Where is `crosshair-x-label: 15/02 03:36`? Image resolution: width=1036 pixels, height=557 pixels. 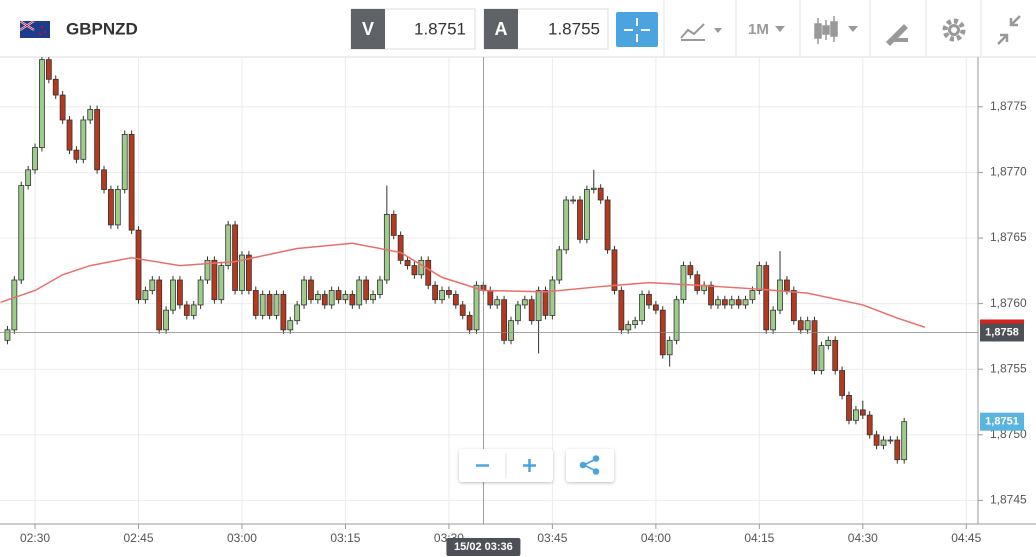 crosshair-x-label: 15/02 03:36 is located at coordinates (483, 547).